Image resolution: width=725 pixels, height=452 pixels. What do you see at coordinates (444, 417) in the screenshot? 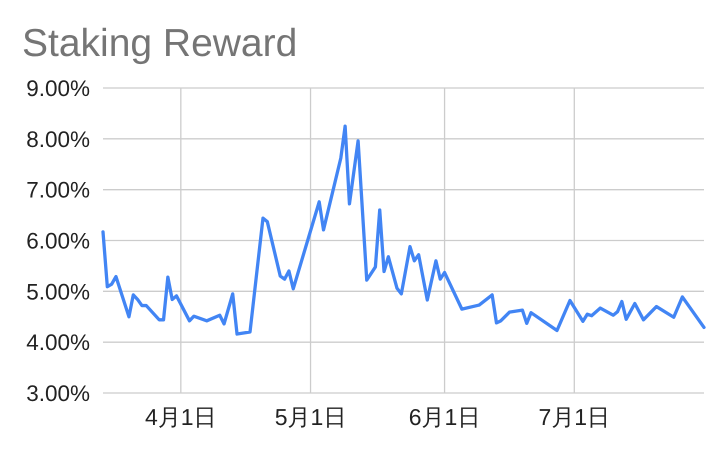
I see `x-tick-label: 6月1日` at bounding box center [444, 417].